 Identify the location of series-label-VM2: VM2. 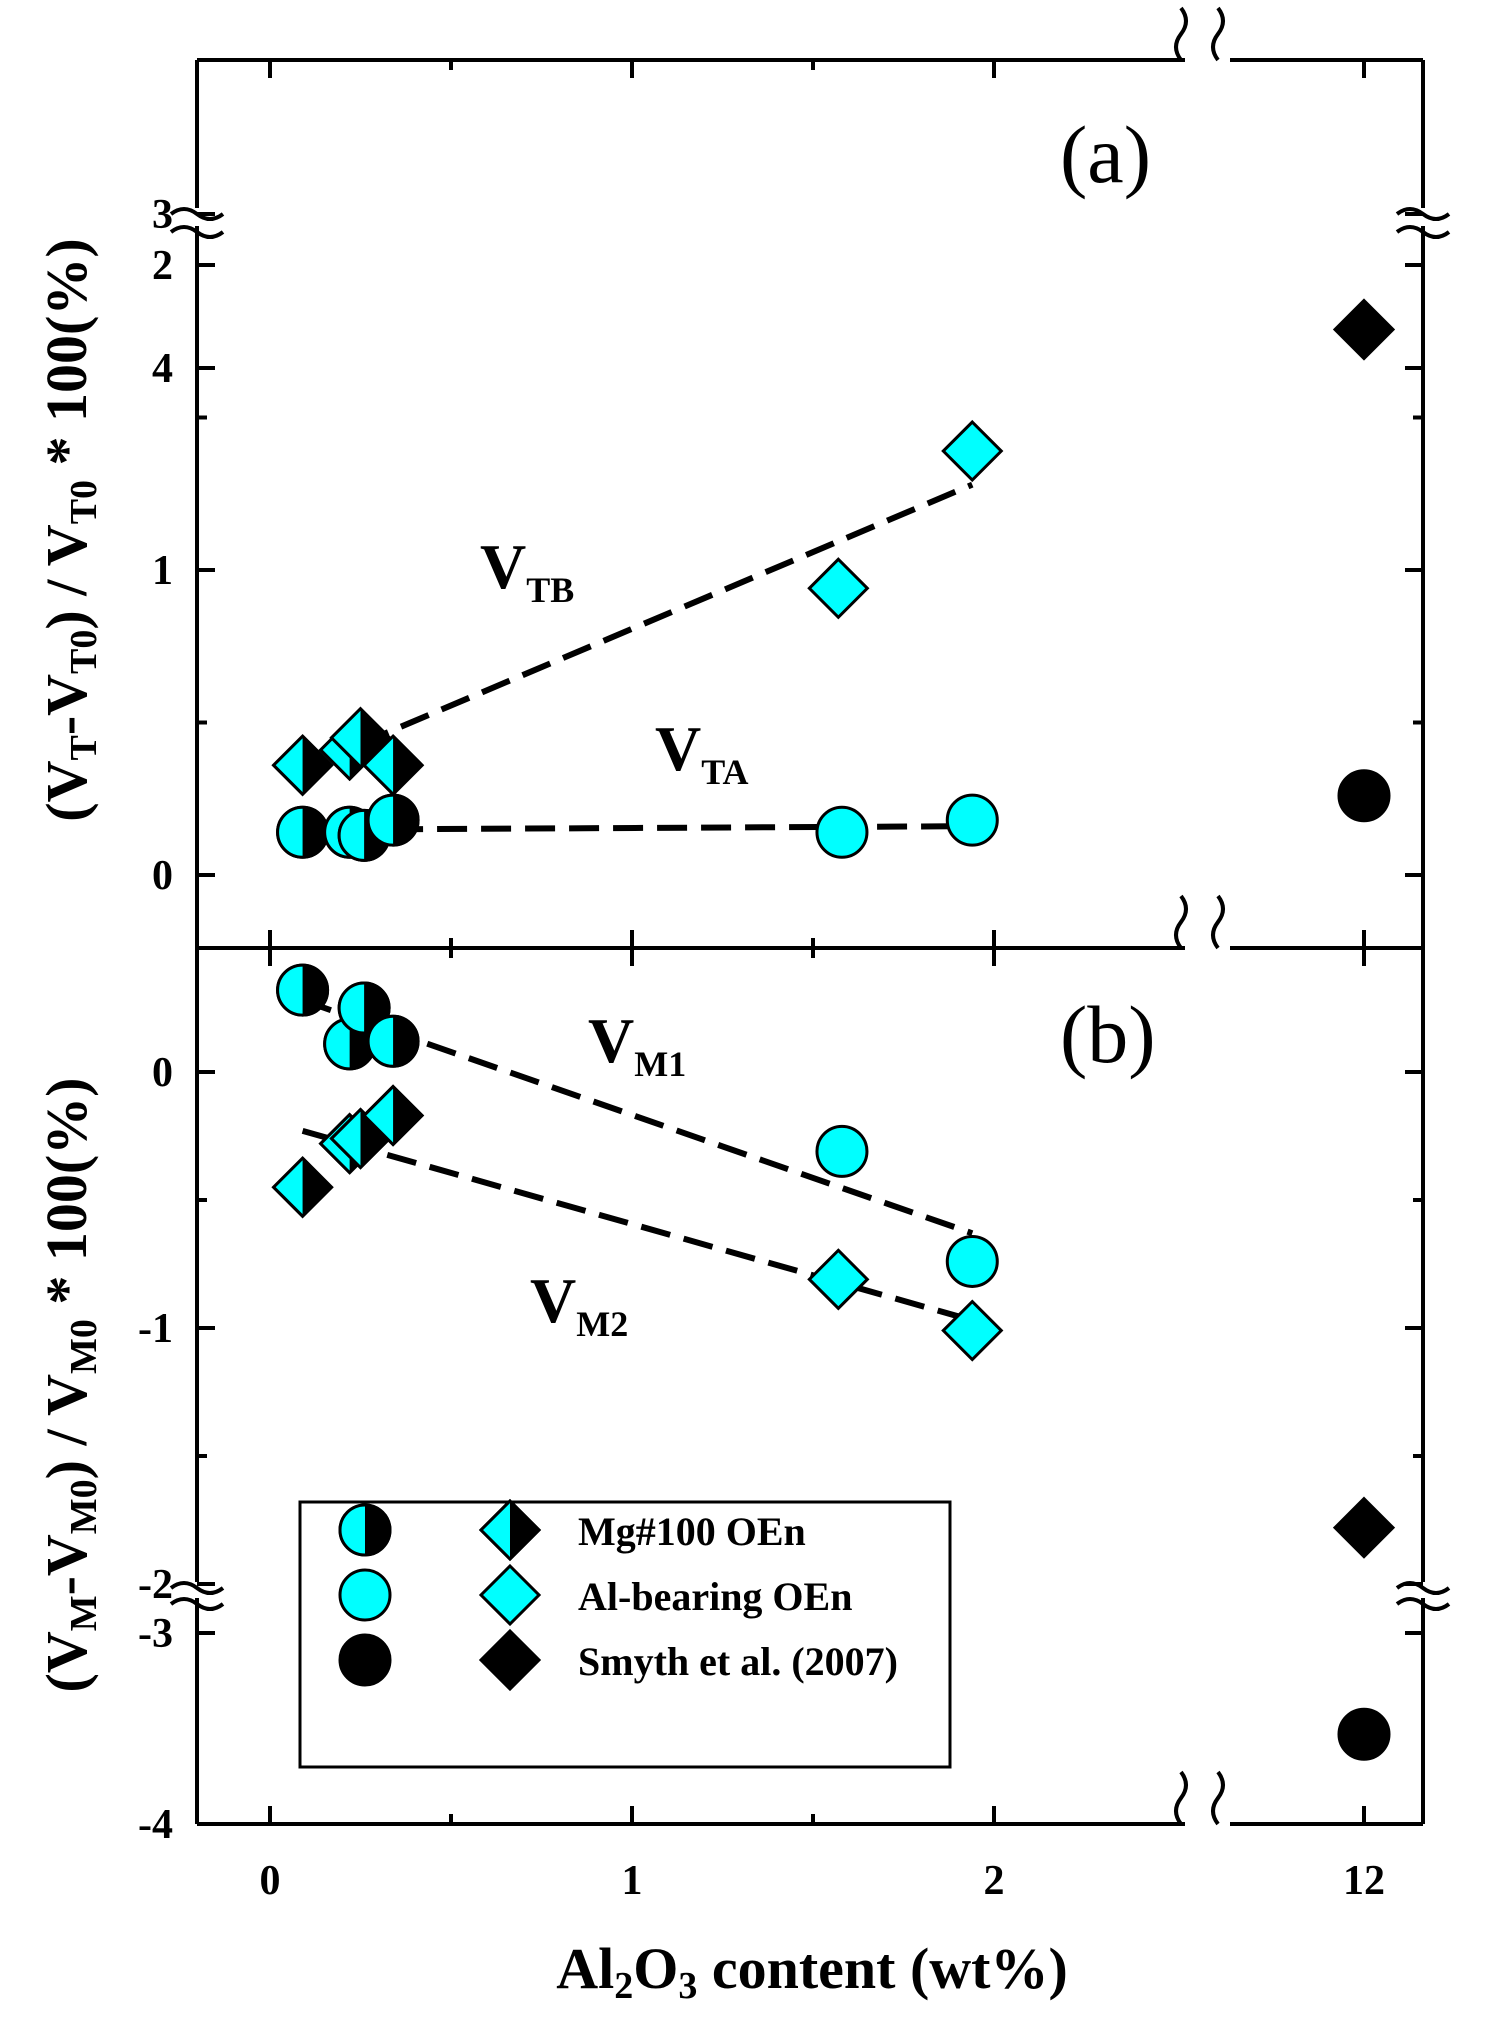
(579, 1304).